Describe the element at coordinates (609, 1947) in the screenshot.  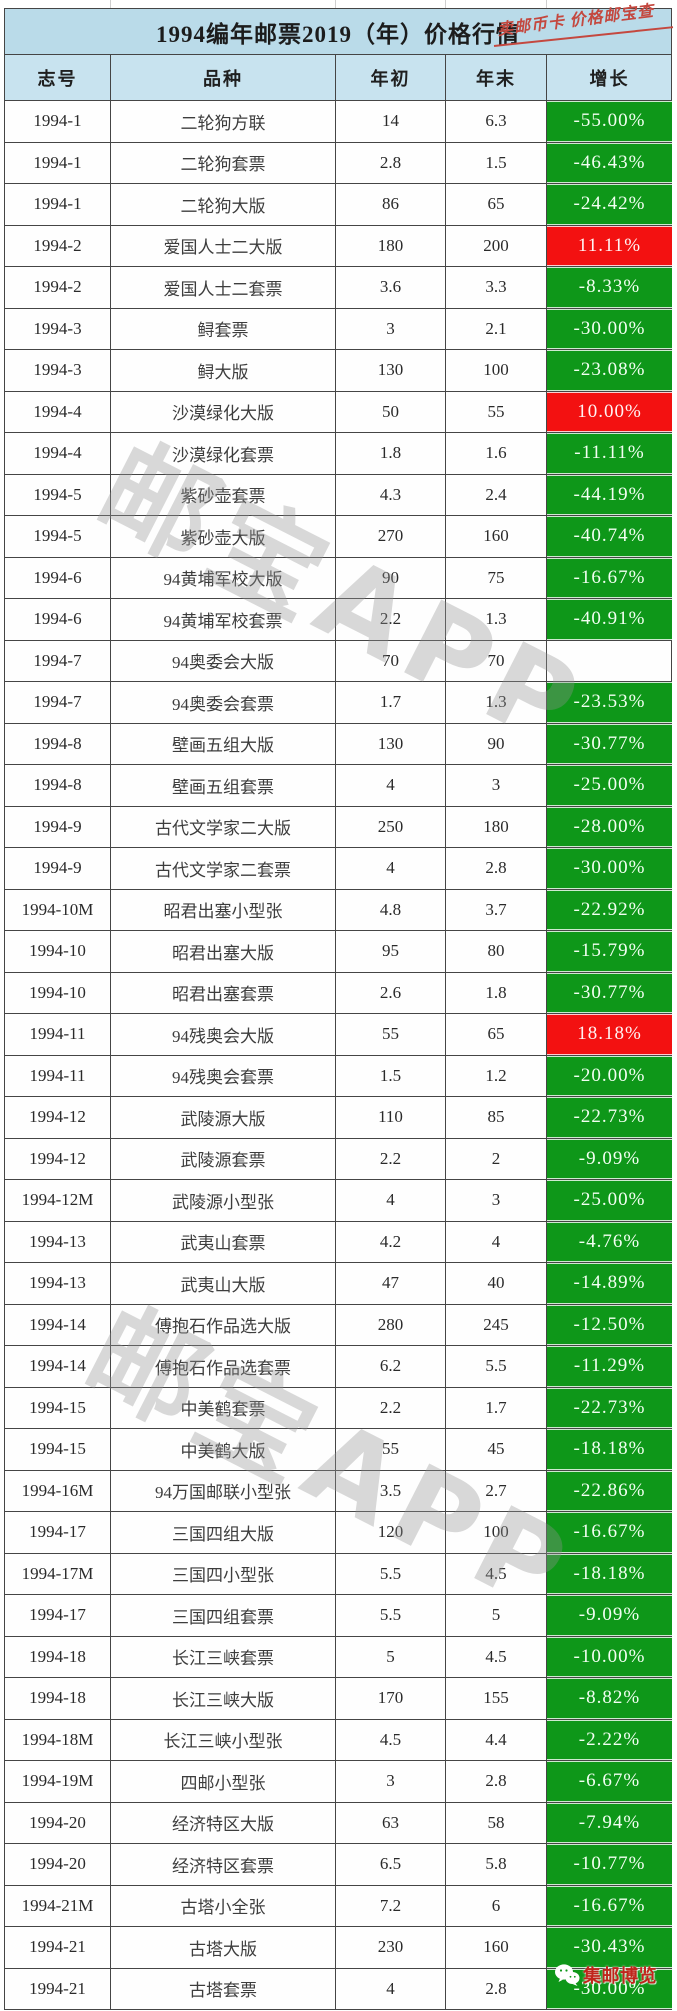
I see `growth-cell: -30.43%` at that location.